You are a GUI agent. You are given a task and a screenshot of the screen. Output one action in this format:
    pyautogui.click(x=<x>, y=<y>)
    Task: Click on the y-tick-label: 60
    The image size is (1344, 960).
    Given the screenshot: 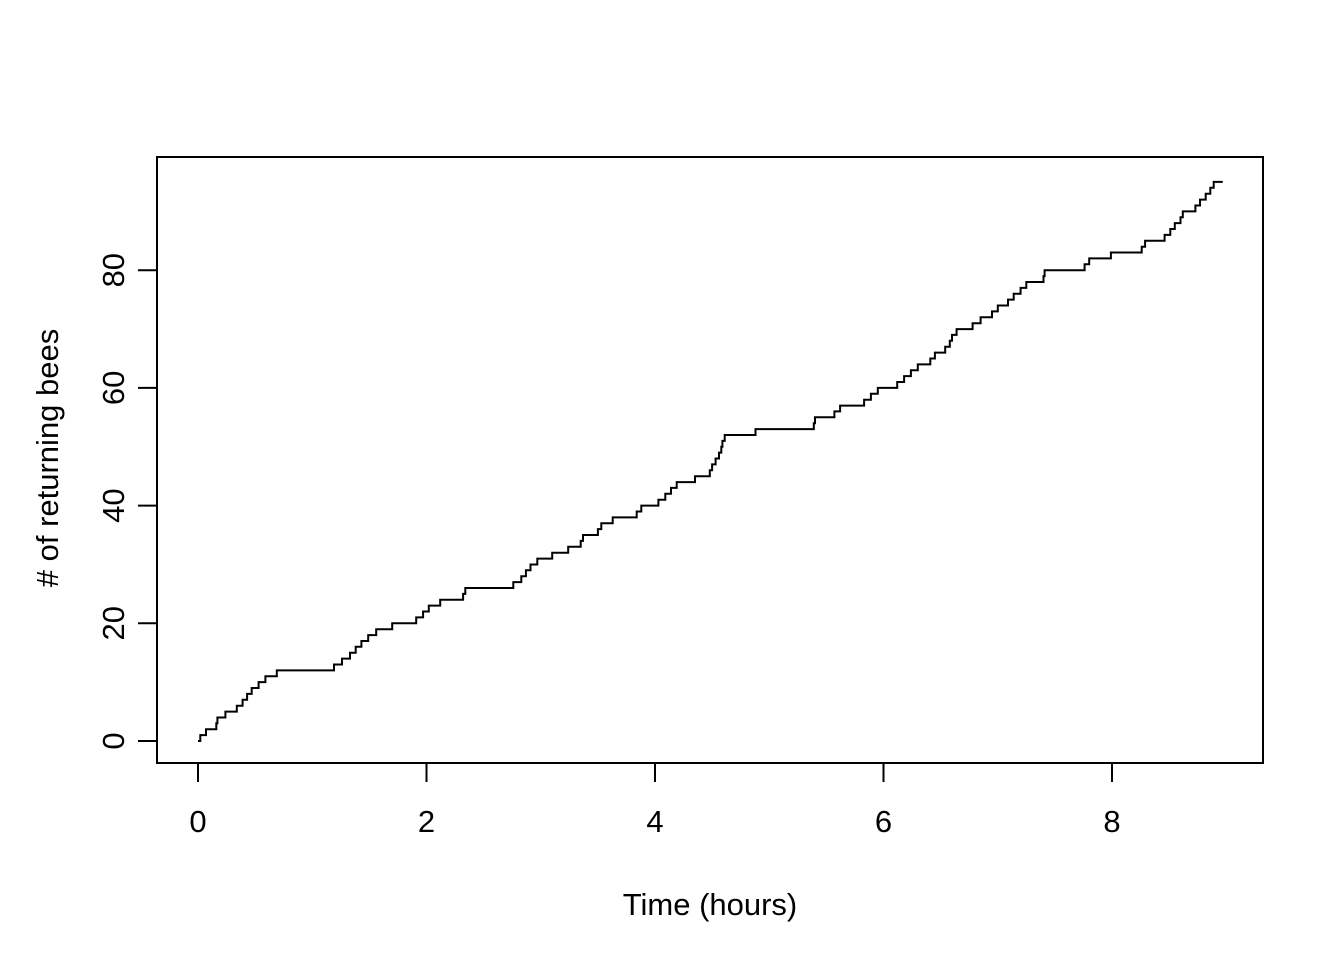 What is the action you would take?
    pyautogui.click(x=113, y=388)
    